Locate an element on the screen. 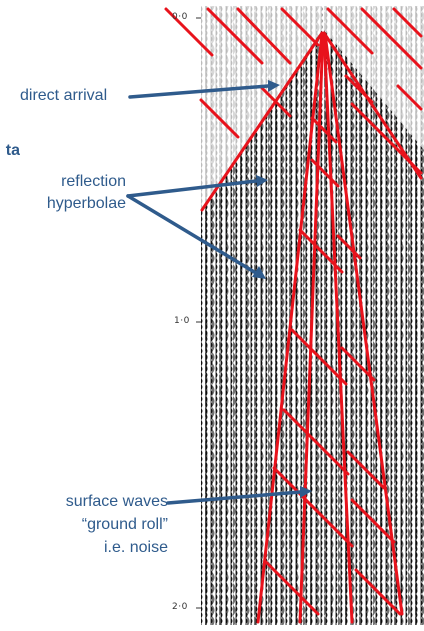  reflection-label-line1: reflection is located at coordinates (93, 181).